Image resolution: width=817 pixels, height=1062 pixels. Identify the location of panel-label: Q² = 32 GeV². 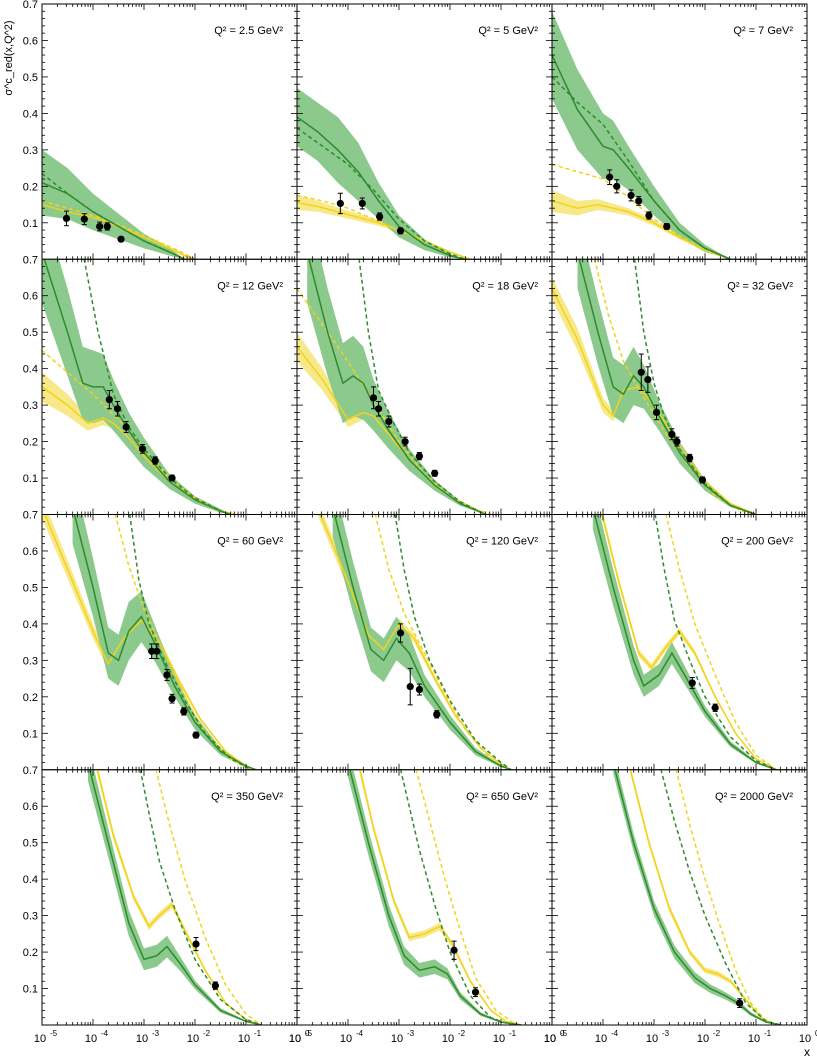
(760, 286).